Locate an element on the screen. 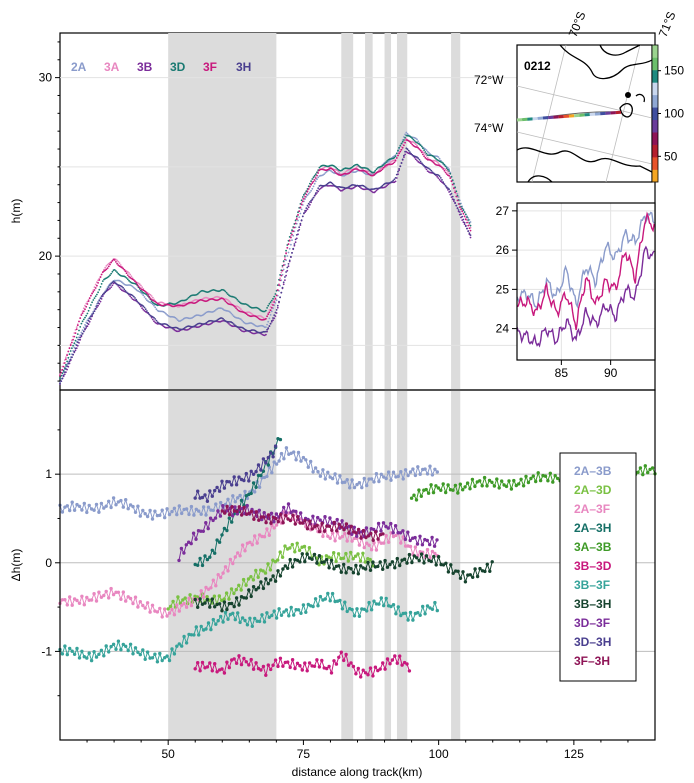  colorbar-segment is located at coordinates (655, 114).